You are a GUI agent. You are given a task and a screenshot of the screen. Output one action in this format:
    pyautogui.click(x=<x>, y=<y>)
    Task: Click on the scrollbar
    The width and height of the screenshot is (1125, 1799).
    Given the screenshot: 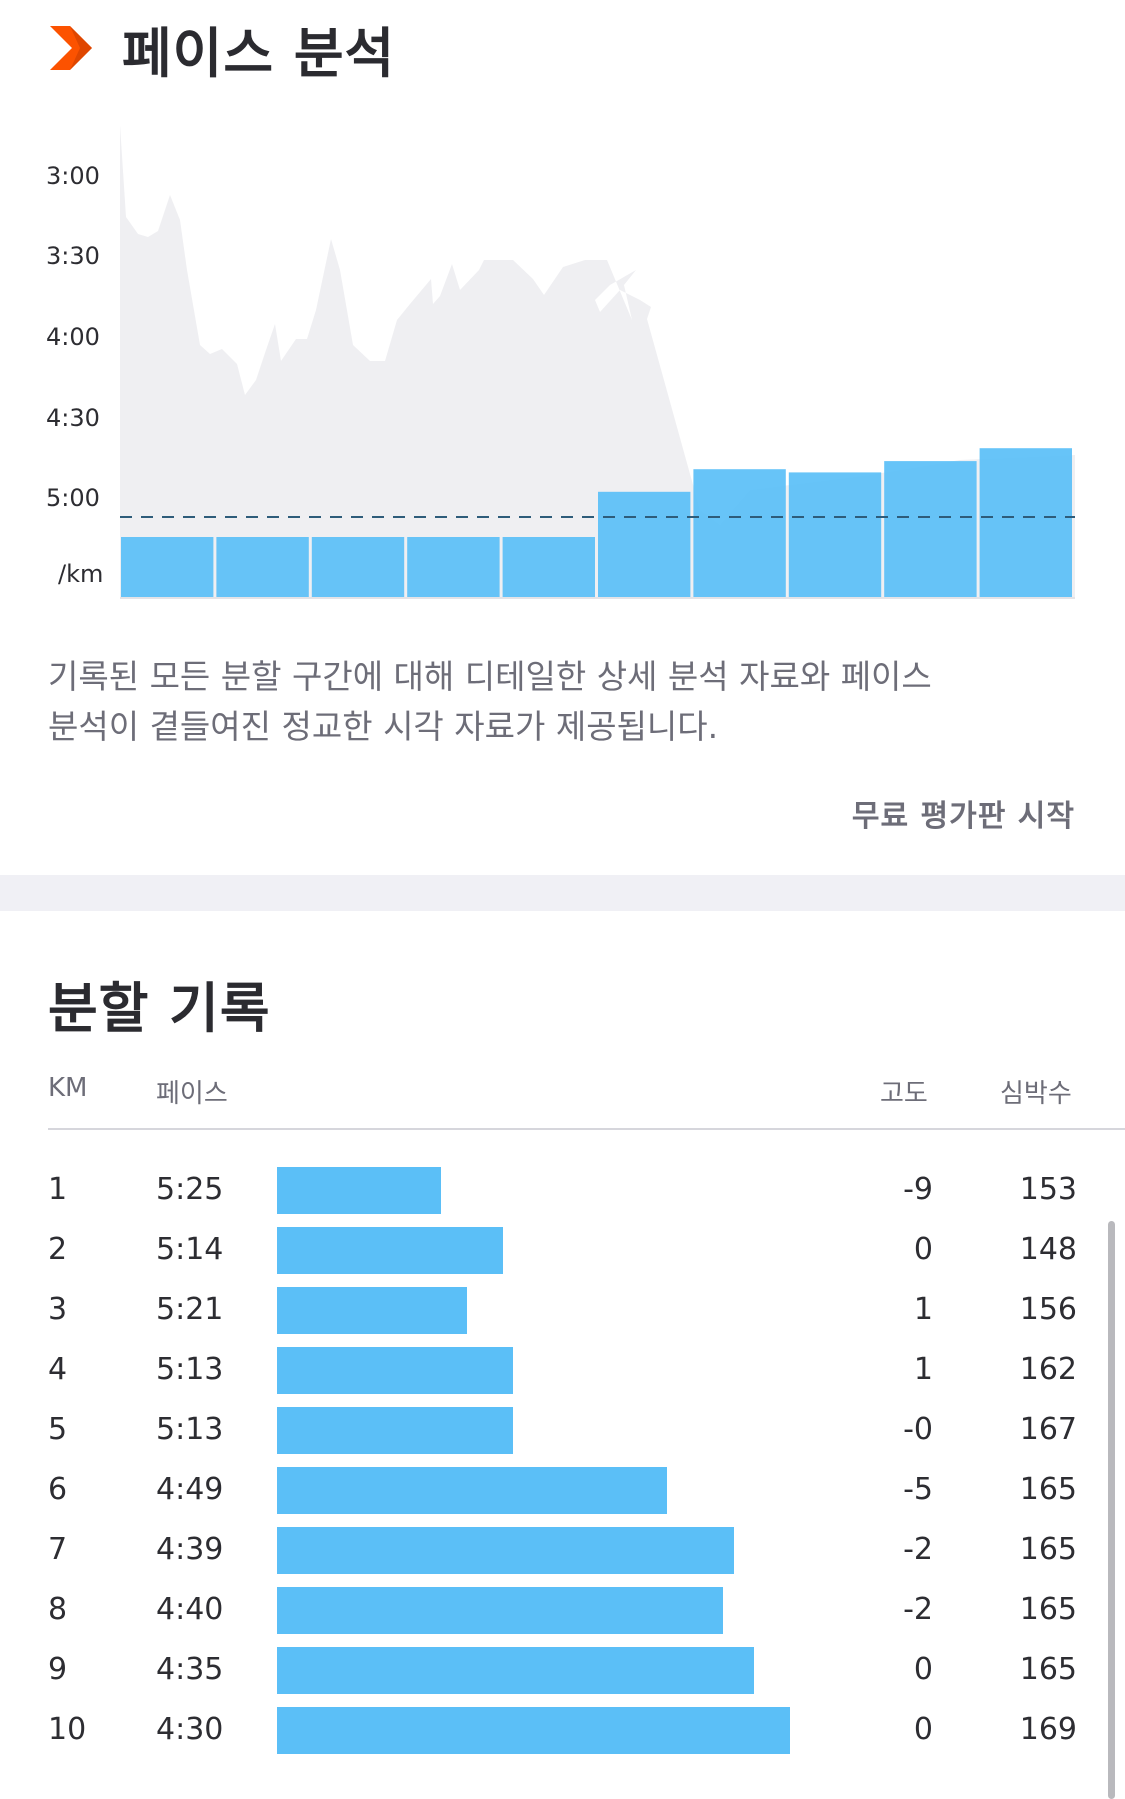 What is the action you would take?
    pyautogui.click(x=1111, y=1510)
    